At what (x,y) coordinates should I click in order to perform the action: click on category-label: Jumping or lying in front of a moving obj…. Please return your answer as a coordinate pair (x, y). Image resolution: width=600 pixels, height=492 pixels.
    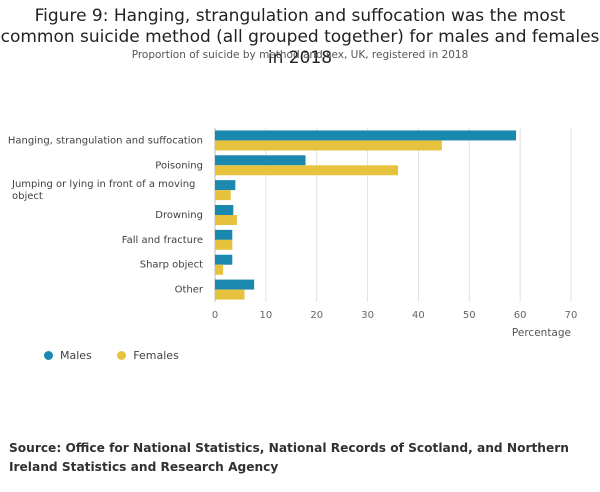
    Looking at the image, I should click on (103, 190).